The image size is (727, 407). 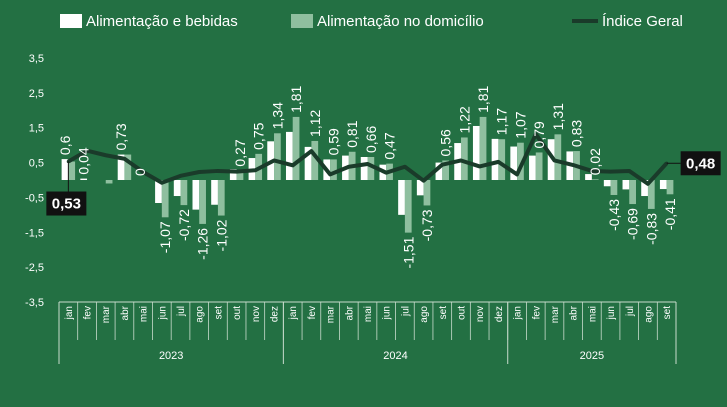 I want to click on data-label: -1,02, so click(x=221, y=235).